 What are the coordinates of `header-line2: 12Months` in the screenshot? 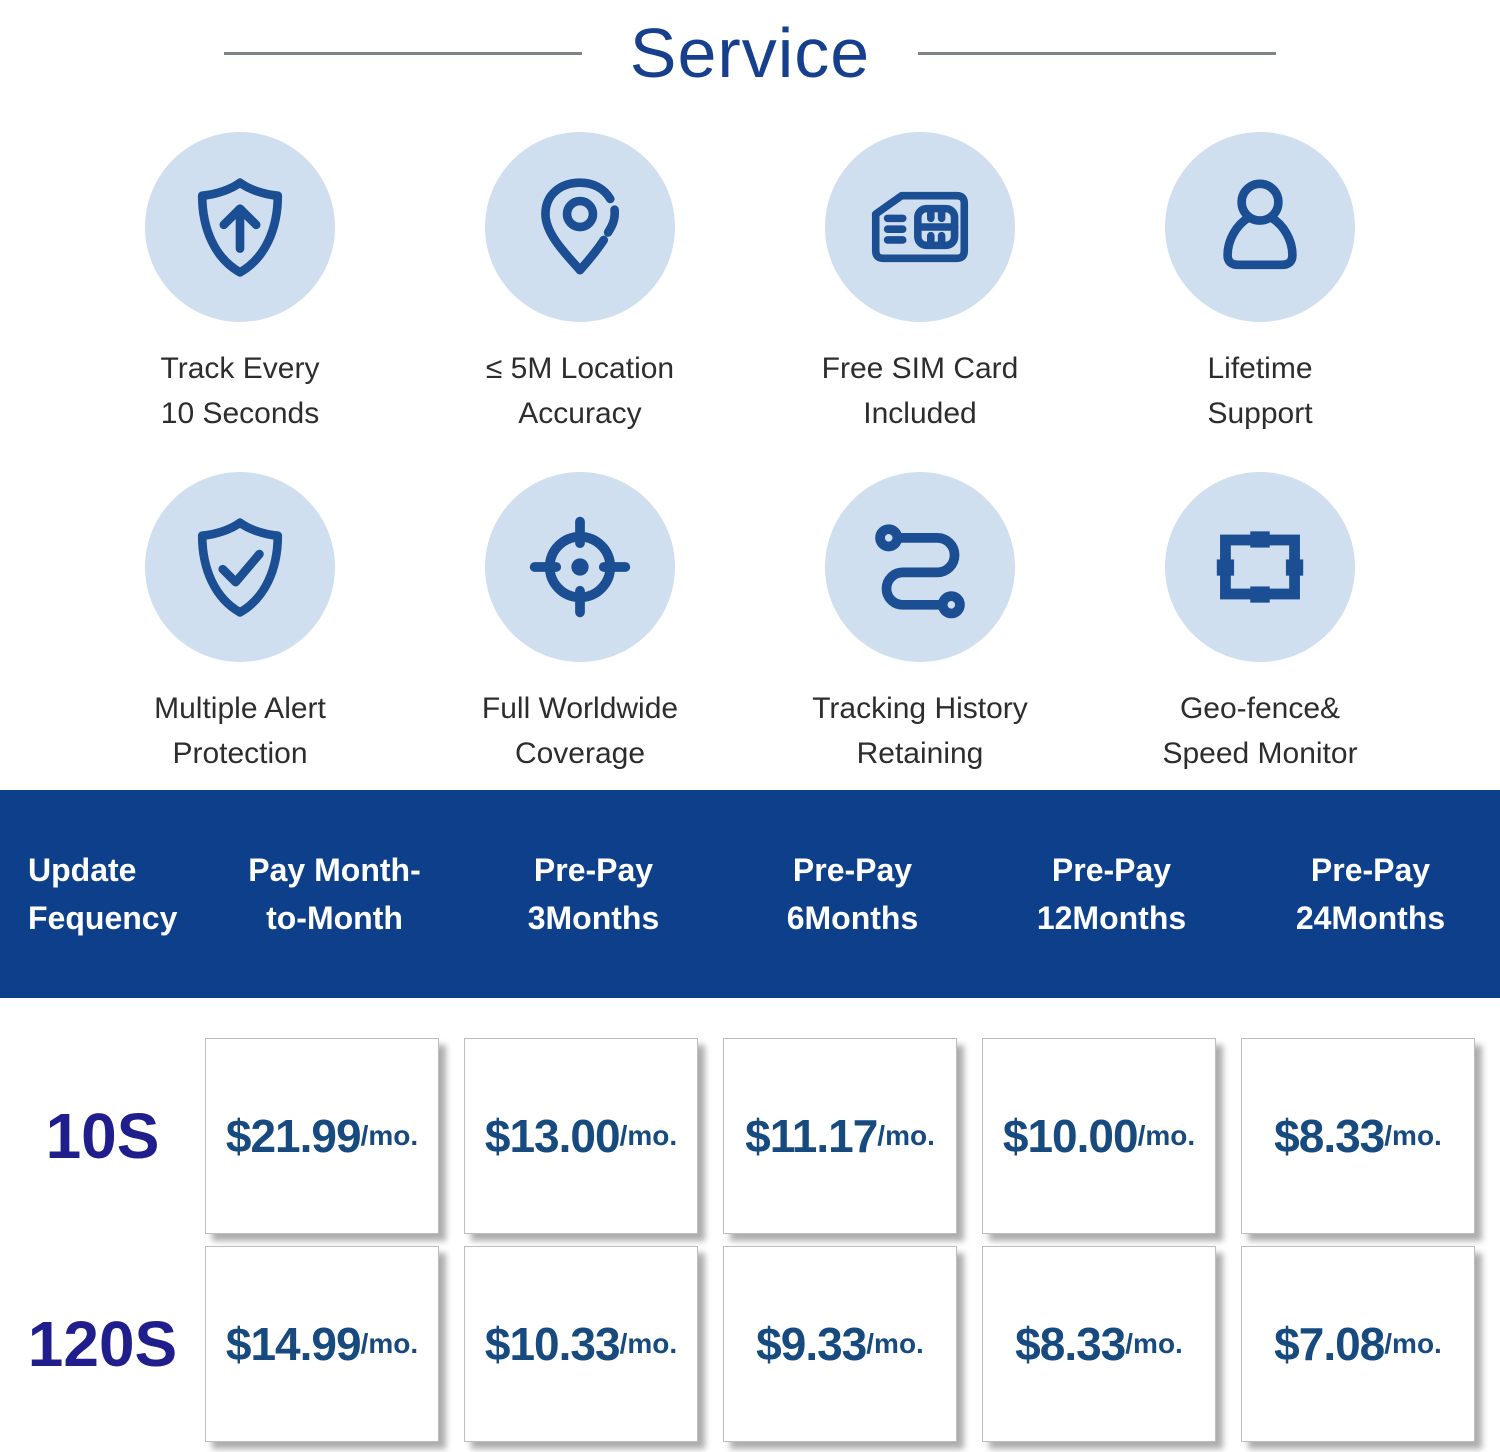 It's located at (1111, 918).